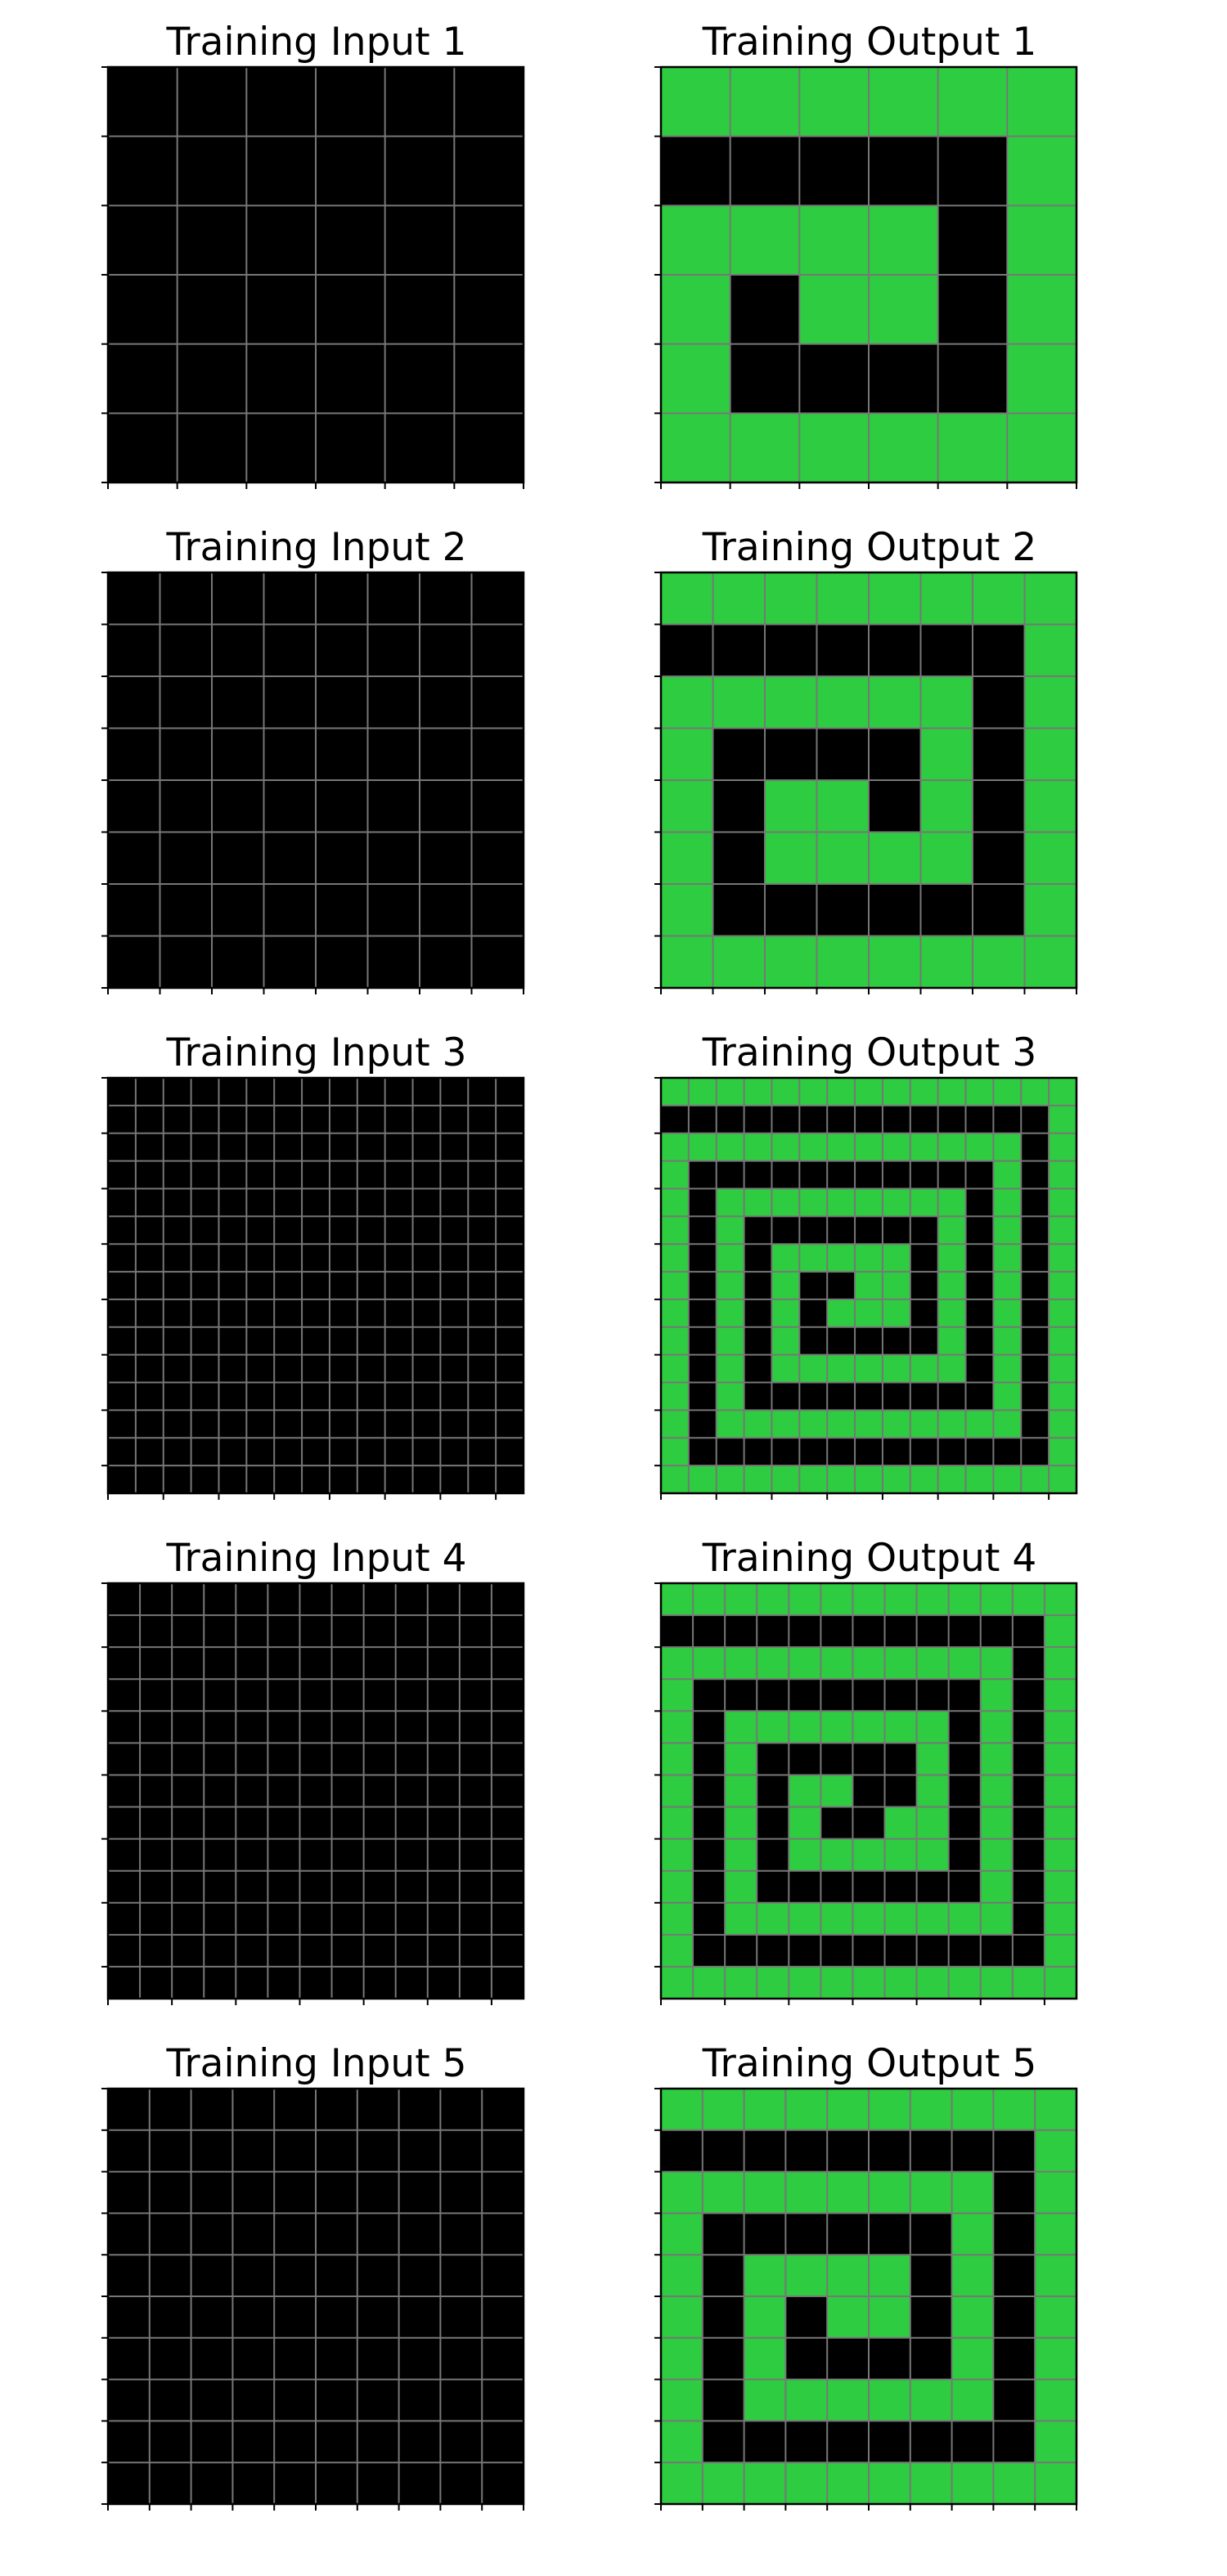  Describe the element at coordinates (868, 1791) in the screenshot. I see `grid-frame` at that location.